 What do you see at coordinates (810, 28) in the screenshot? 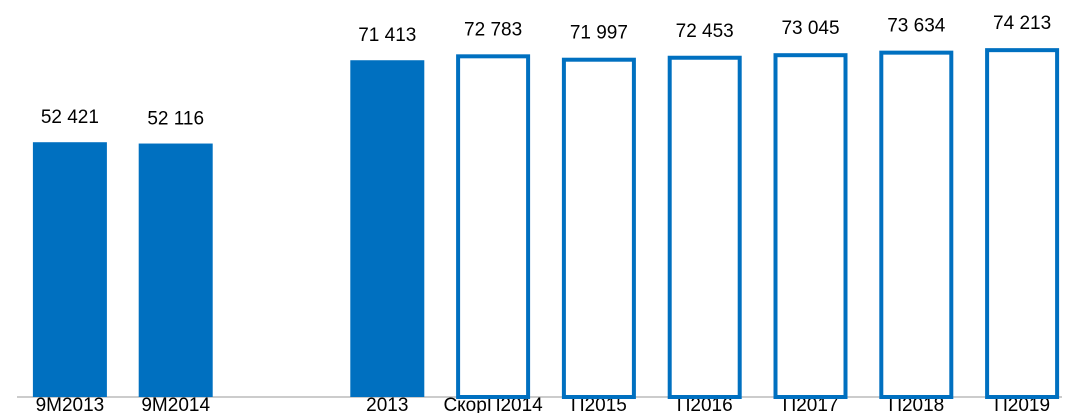
I see `value-label: 73 045` at bounding box center [810, 28].